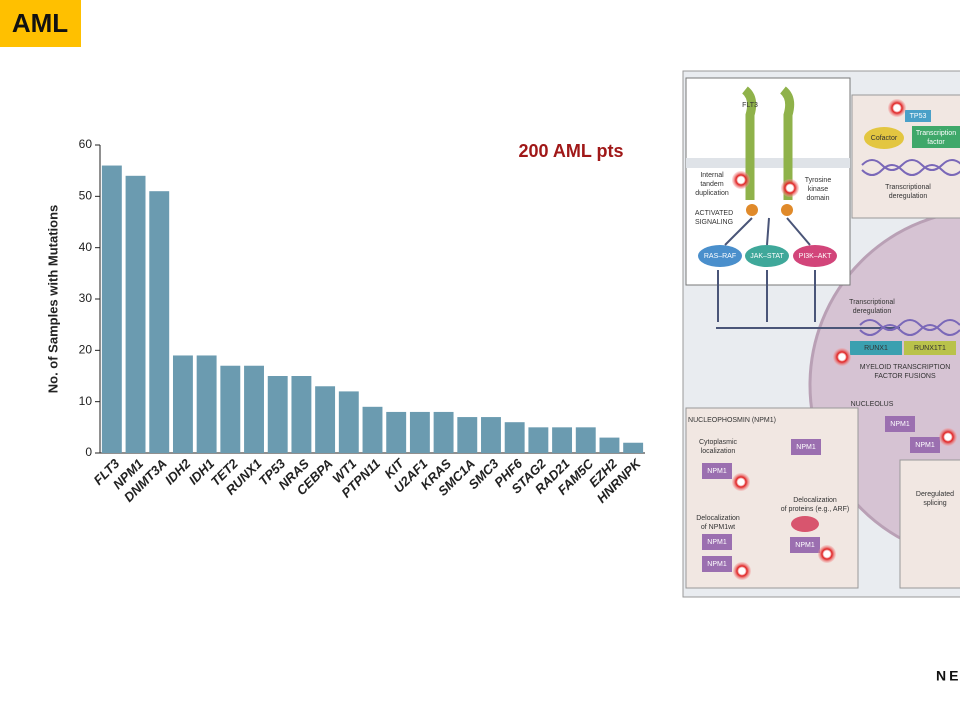  I want to click on diagram-label: MYELOID TRANSCRIPTION, so click(905, 367).